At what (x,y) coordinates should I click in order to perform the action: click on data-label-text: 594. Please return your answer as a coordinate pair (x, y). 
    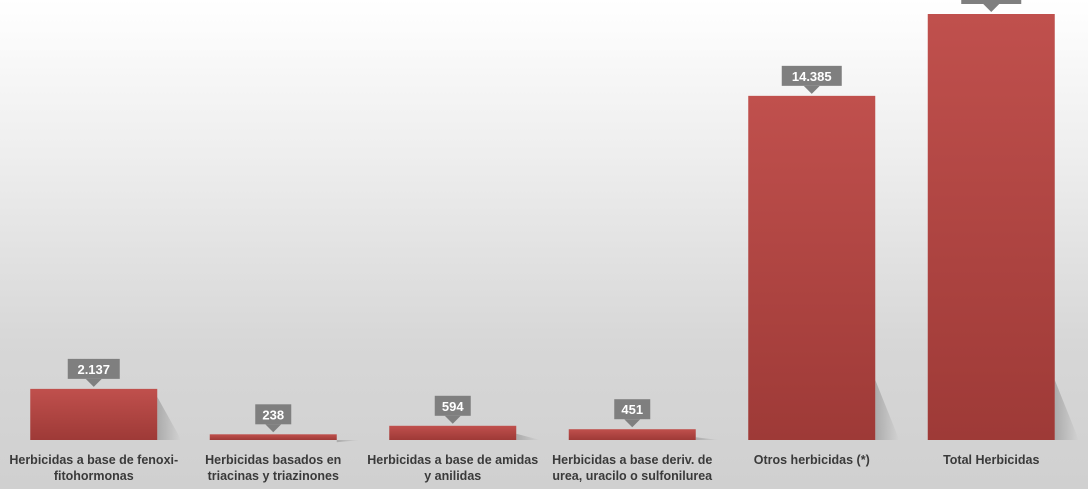
    Looking at the image, I should click on (453, 406).